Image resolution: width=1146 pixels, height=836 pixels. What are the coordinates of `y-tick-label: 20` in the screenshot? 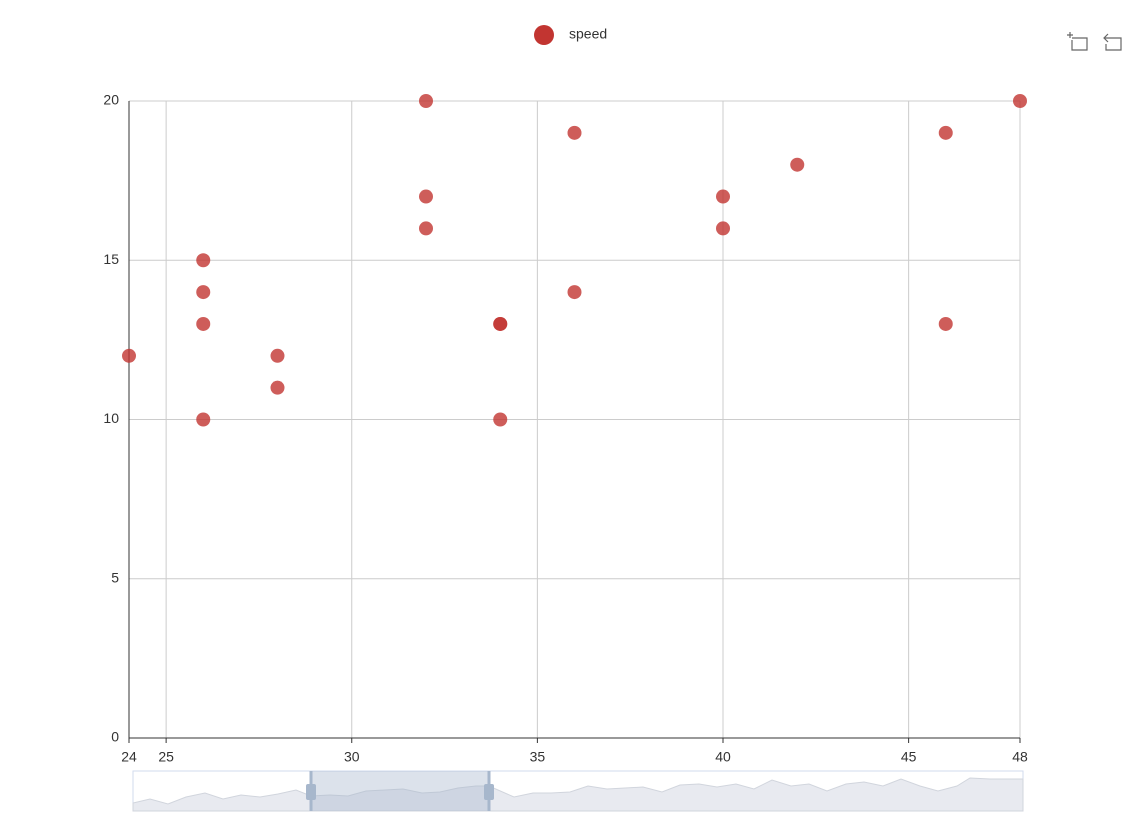 It's located at (111, 100).